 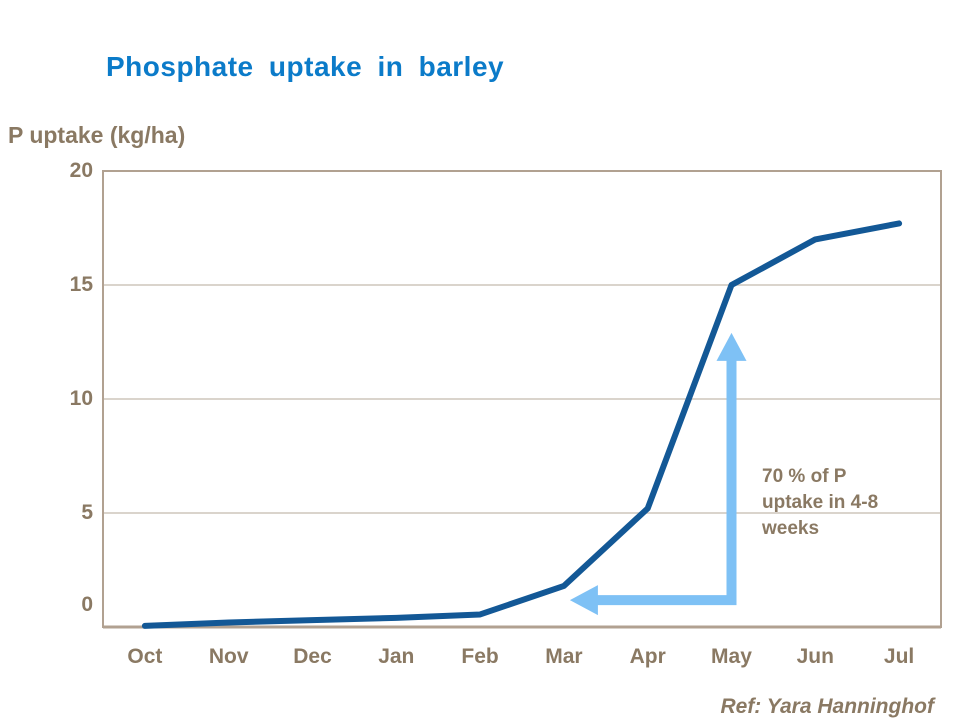 I want to click on y-tick-label-10: 10, so click(x=81, y=398).